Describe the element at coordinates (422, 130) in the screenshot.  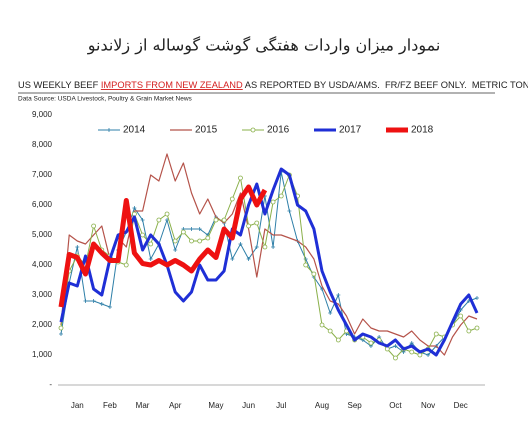
I see `legend-label: 2018` at that location.